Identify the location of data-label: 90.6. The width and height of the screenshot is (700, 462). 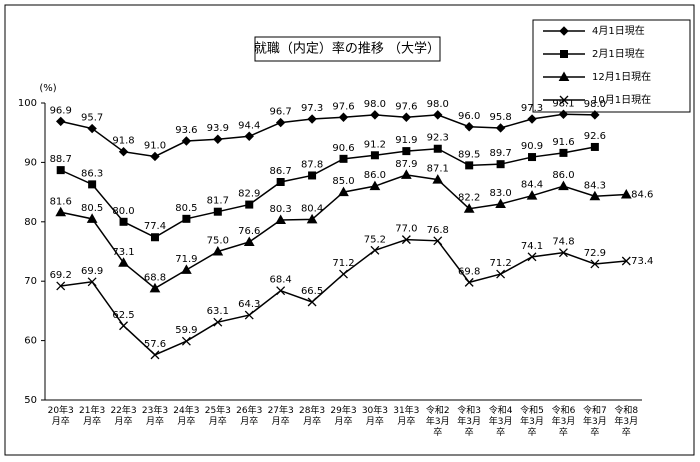
(343, 148).